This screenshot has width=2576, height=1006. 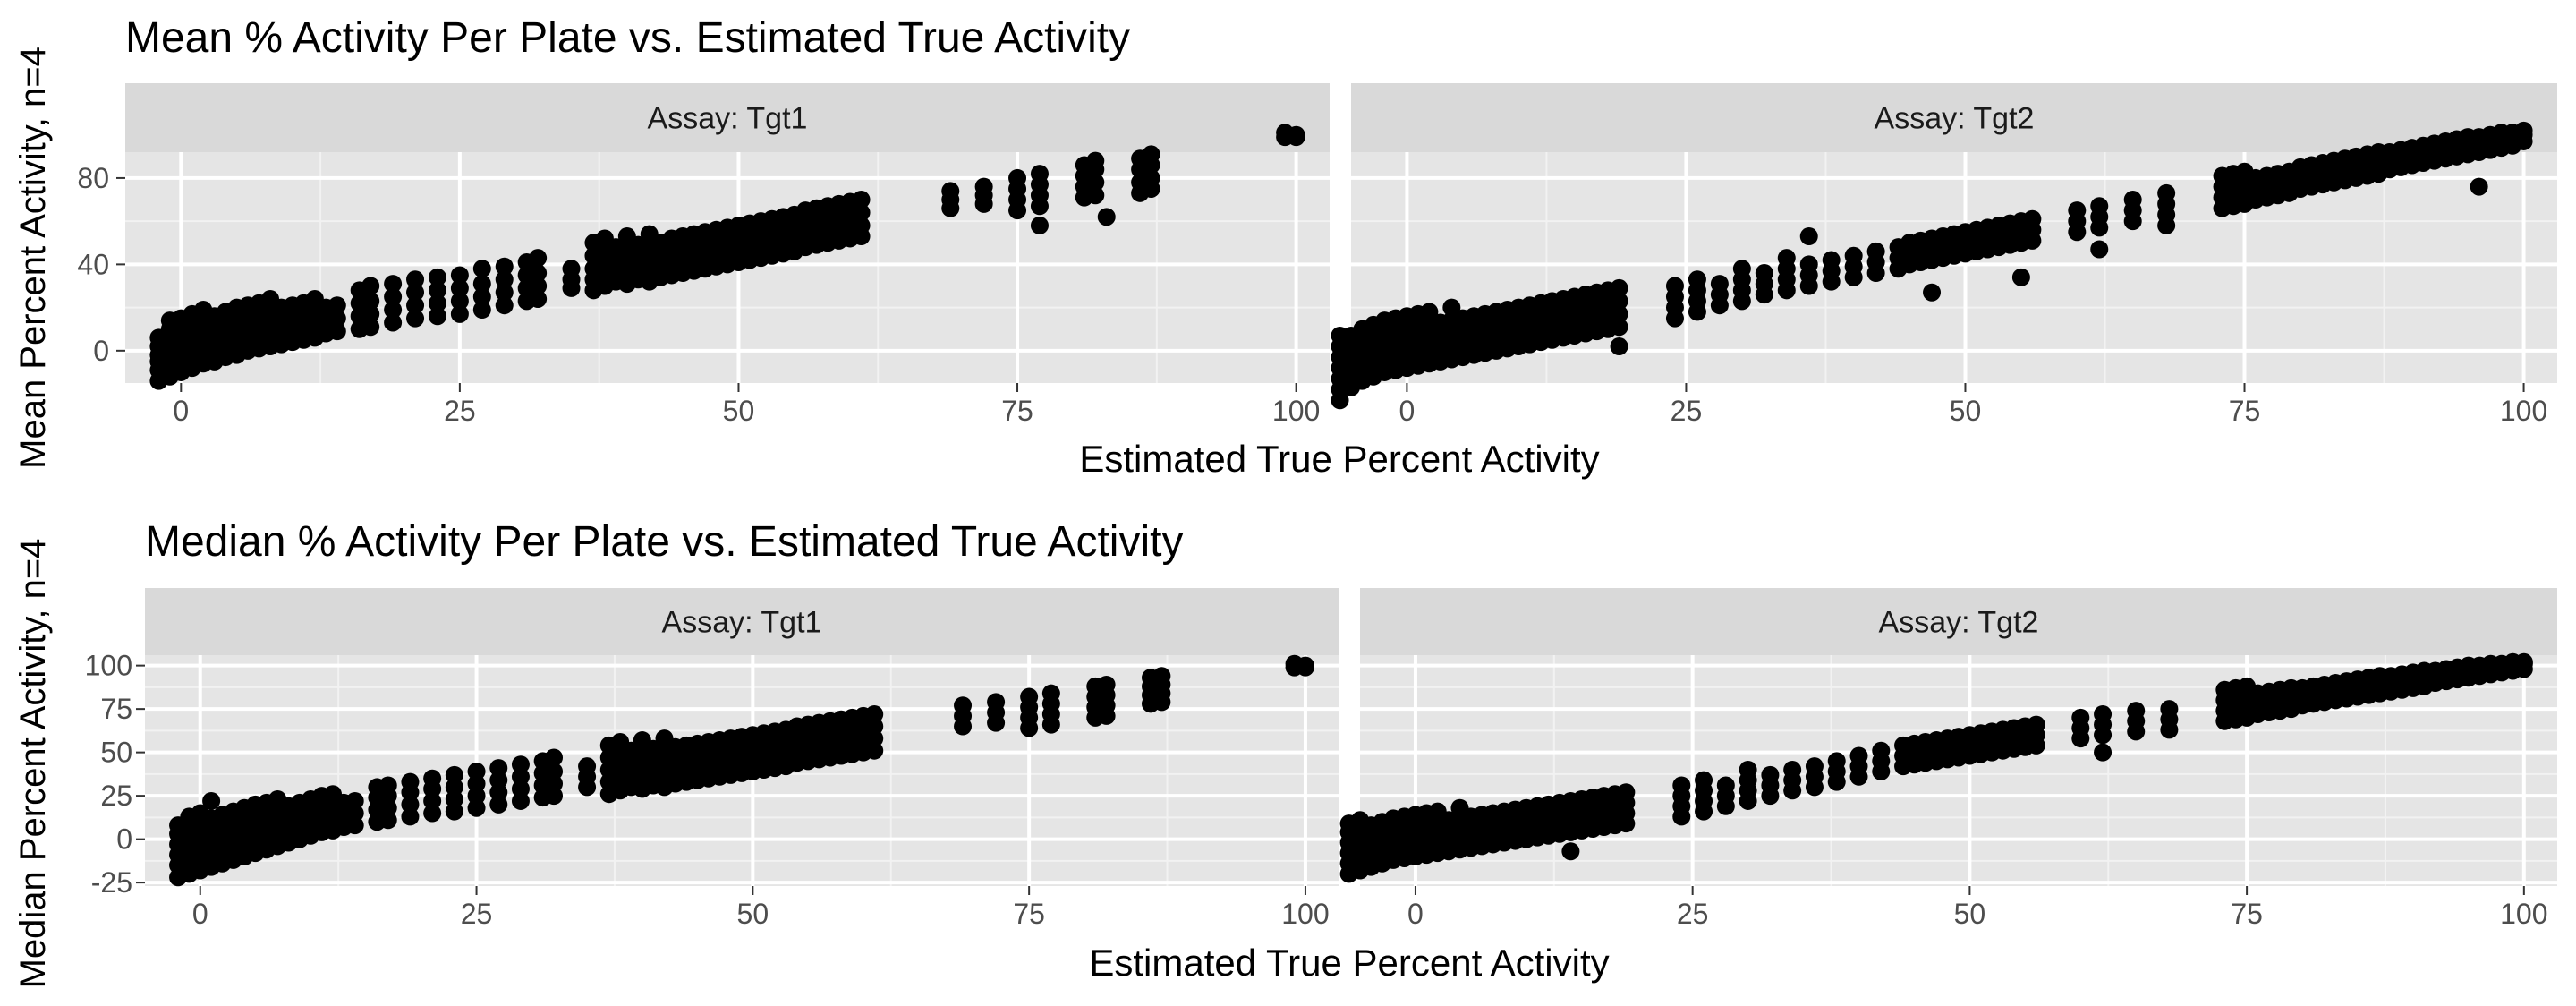 What do you see at coordinates (101, 351) in the screenshot?
I see `y-tick-label: 0` at bounding box center [101, 351].